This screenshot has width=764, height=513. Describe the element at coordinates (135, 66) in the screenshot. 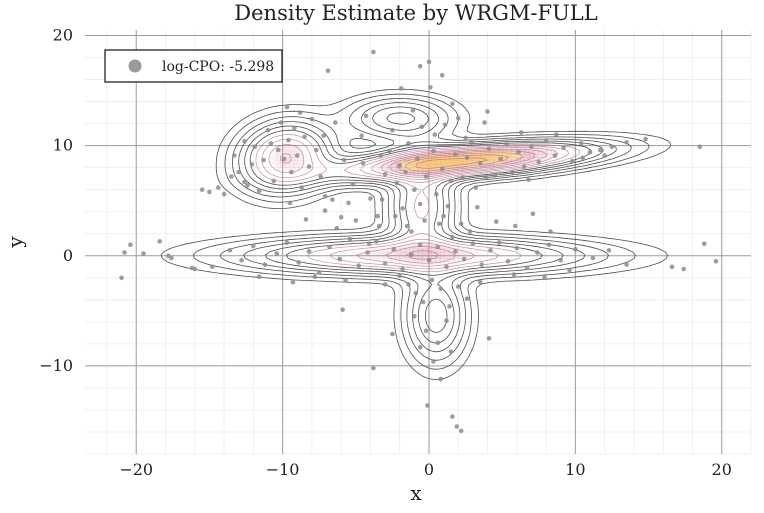

I see `legend-marker` at that location.